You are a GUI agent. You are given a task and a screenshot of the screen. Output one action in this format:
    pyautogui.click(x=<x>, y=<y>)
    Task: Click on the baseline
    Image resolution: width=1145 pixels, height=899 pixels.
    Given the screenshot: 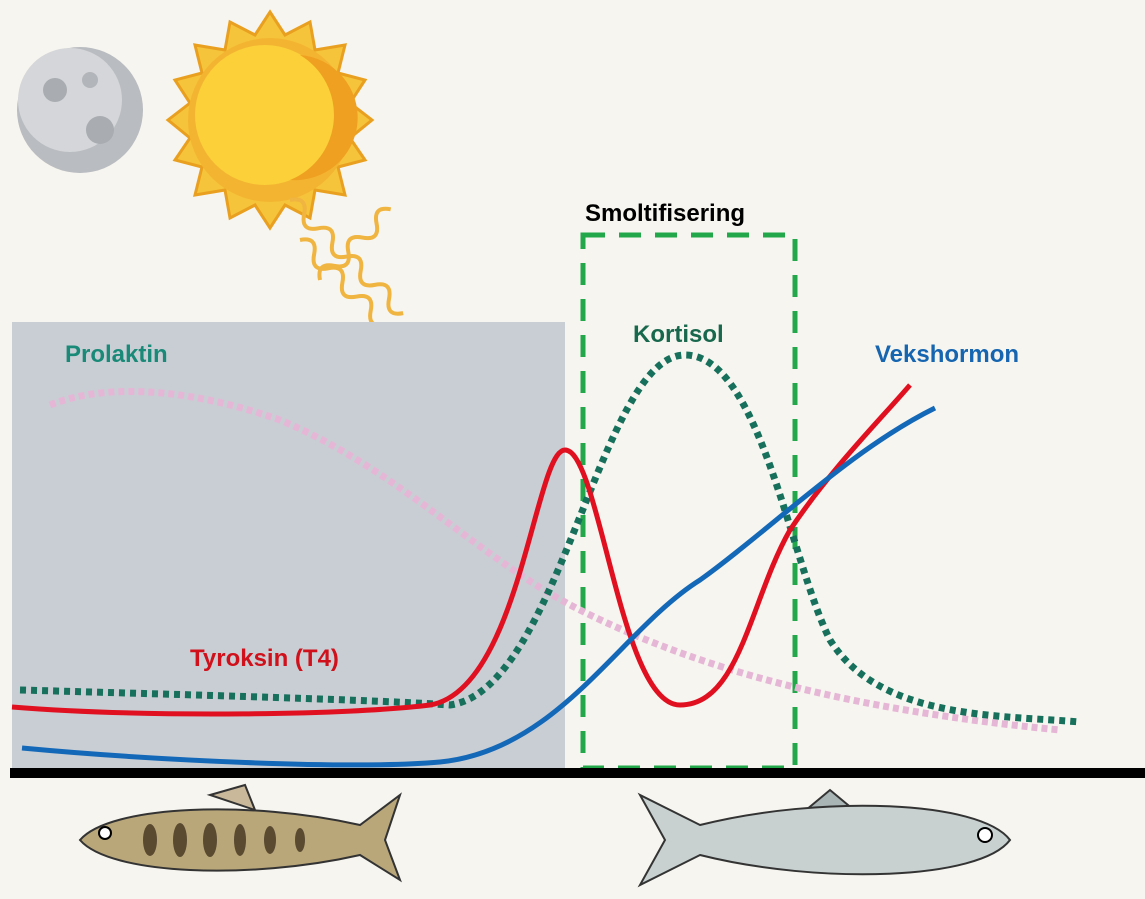 What is the action you would take?
    pyautogui.click(x=577, y=773)
    